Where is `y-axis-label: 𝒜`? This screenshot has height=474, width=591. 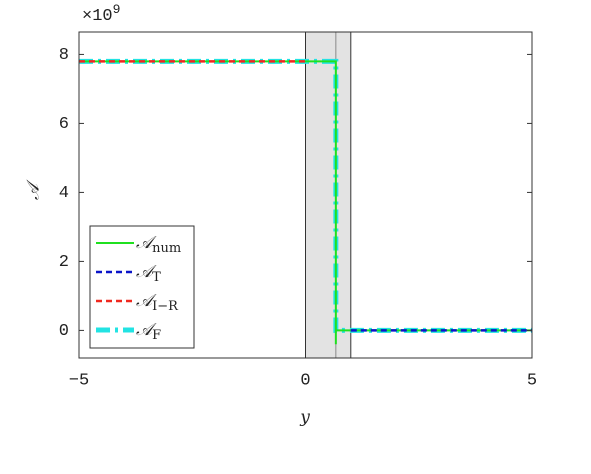
y-axis-label: 𝒜 is located at coordinates (34, 189).